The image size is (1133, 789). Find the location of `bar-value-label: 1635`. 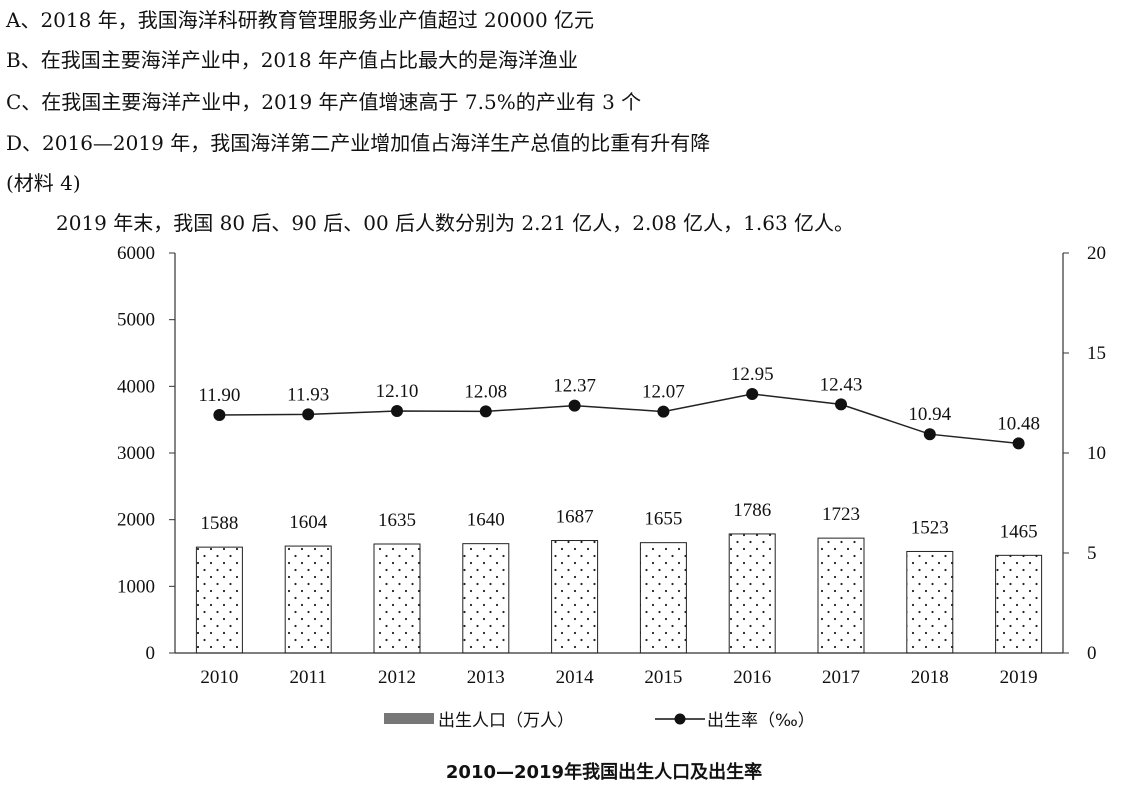

bar-value-label: 1635 is located at coordinates (397, 520).